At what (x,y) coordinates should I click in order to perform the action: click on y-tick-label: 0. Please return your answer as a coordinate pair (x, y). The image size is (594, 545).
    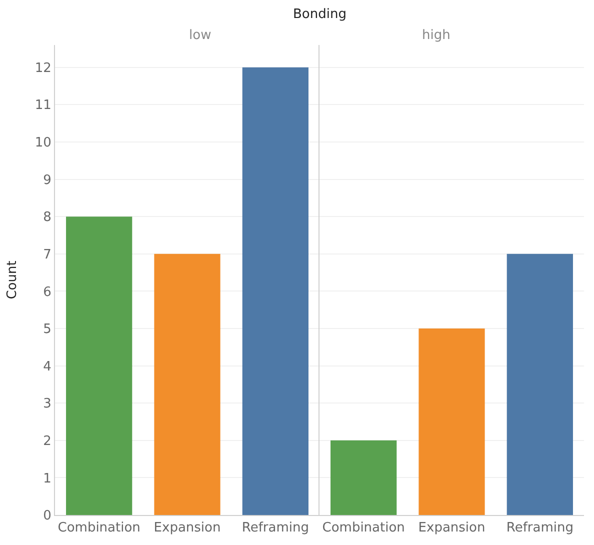
    Looking at the image, I should click on (47, 516).